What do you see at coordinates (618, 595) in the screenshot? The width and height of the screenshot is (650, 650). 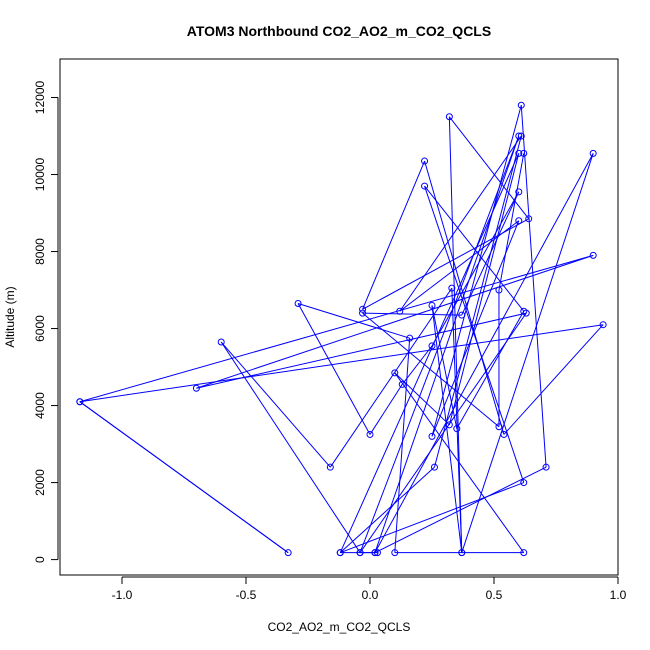 I see `x-tick-label: 1.0` at bounding box center [618, 595].